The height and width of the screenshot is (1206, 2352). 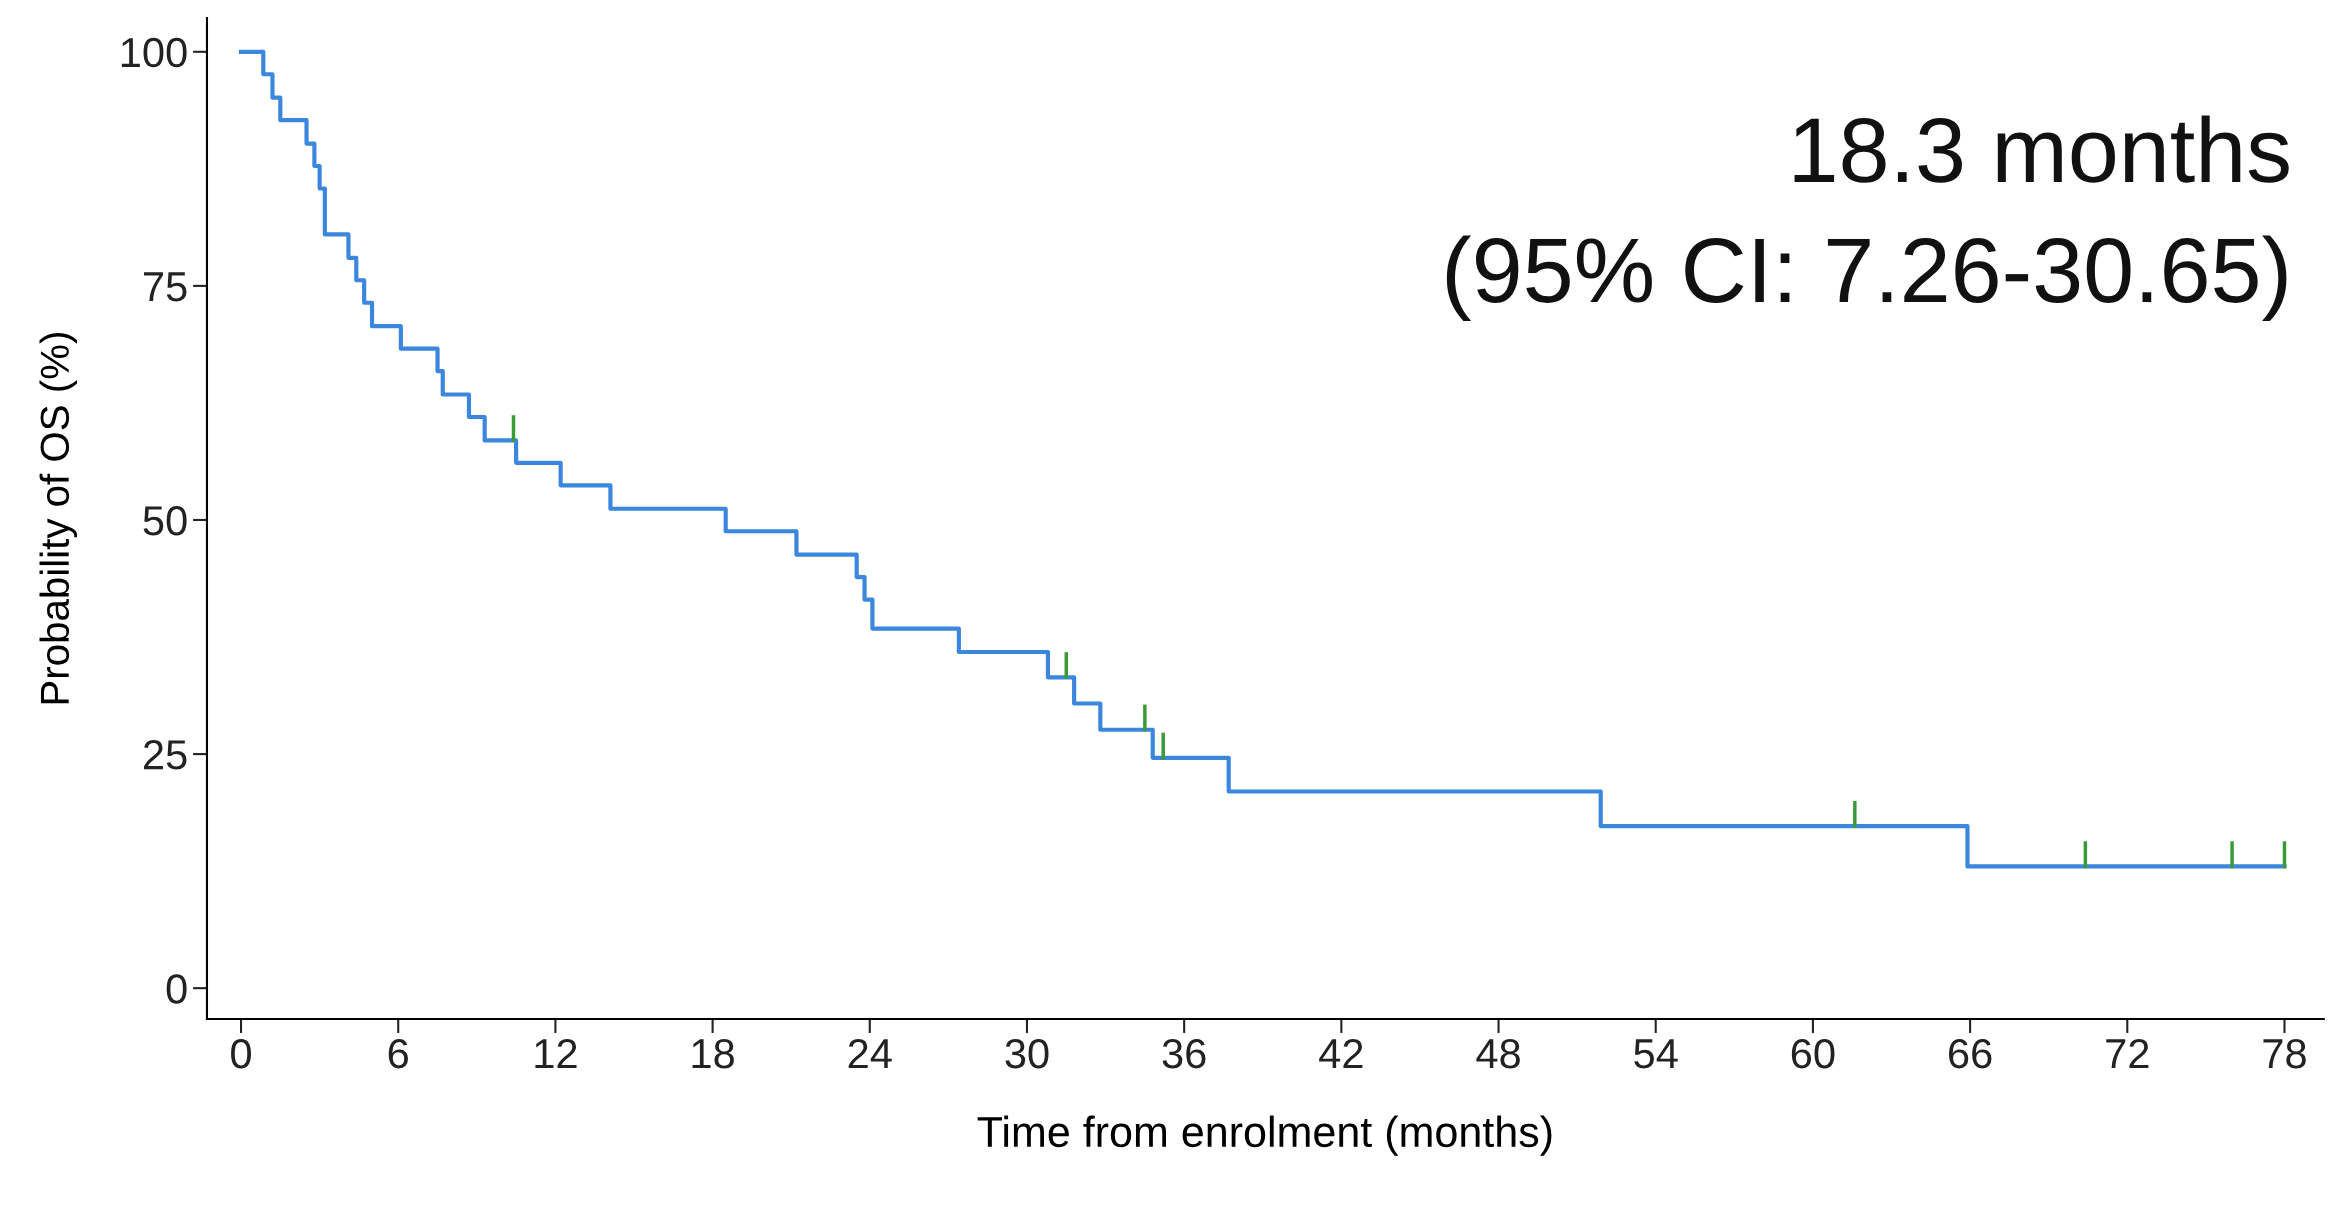 What do you see at coordinates (398, 1053) in the screenshot?
I see `x-tick-label: 6` at bounding box center [398, 1053].